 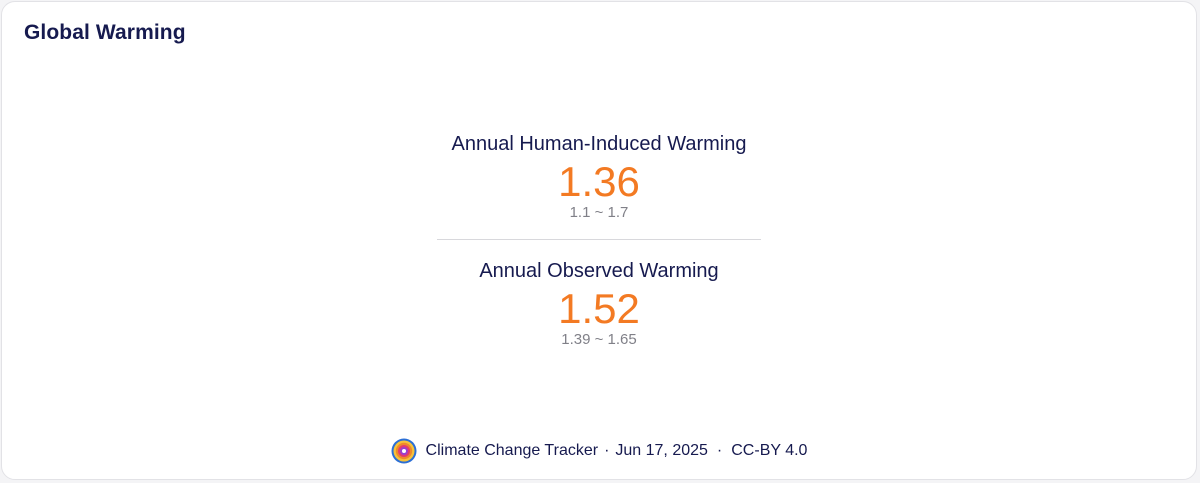 What do you see at coordinates (404, 451) in the screenshot?
I see `climate-change-tracker-logo-icon` at bounding box center [404, 451].